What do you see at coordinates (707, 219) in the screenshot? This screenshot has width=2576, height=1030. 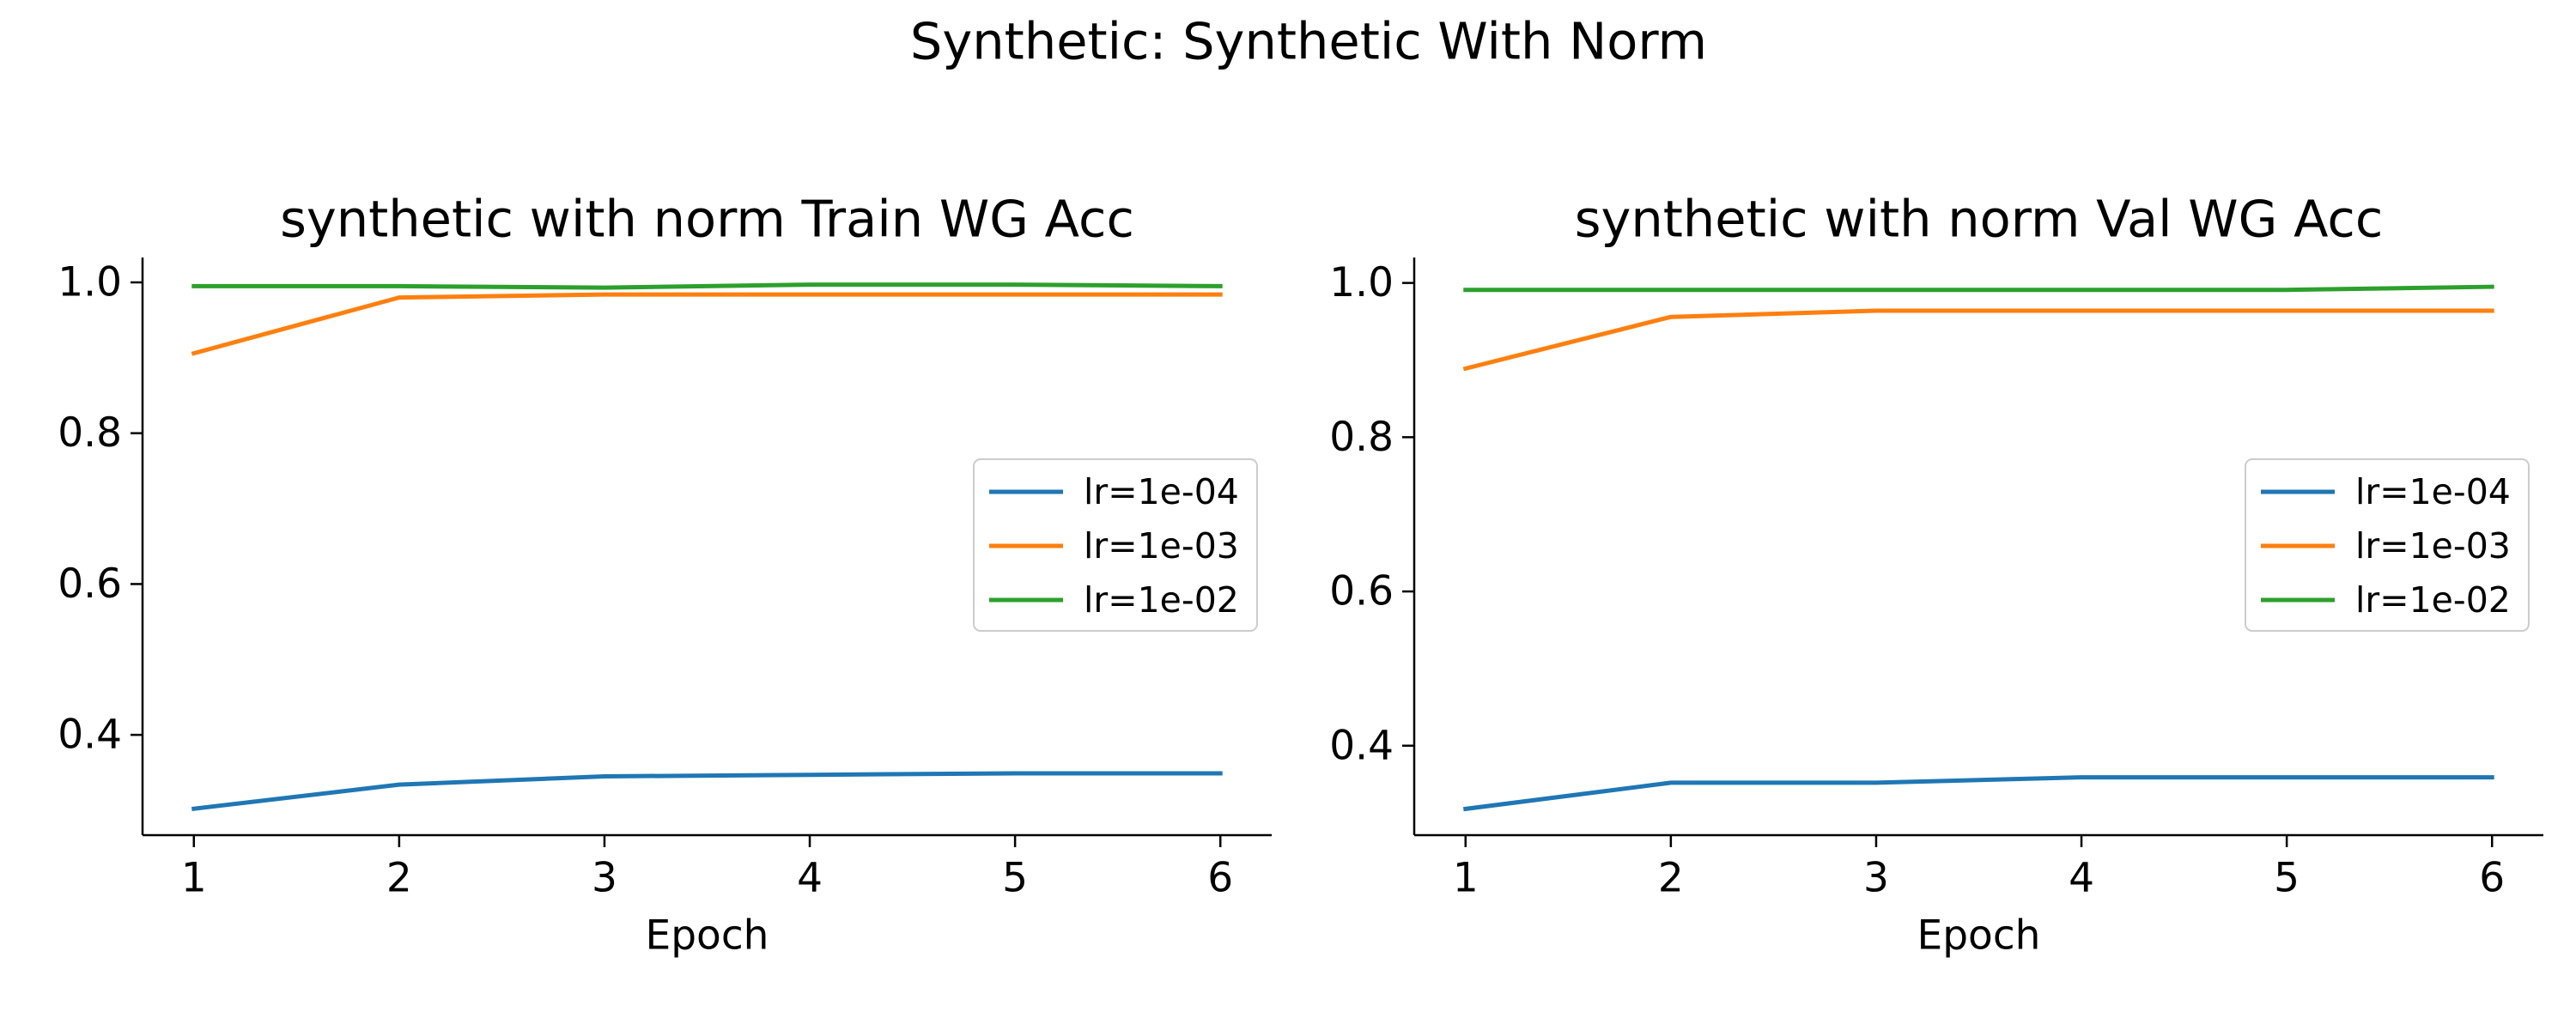 I see `chart-title: synthetic with norm Train WG Acc` at bounding box center [707, 219].